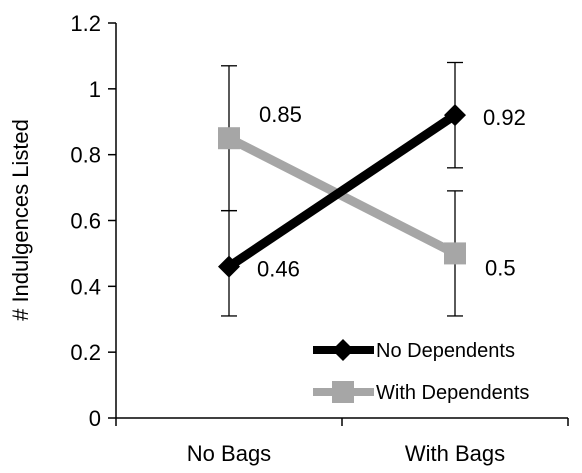 The height and width of the screenshot is (473, 582). What do you see at coordinates (95, 89) in the screenshot?
I see `y-tick-label-5: 1` at bounding box center [95, 89].